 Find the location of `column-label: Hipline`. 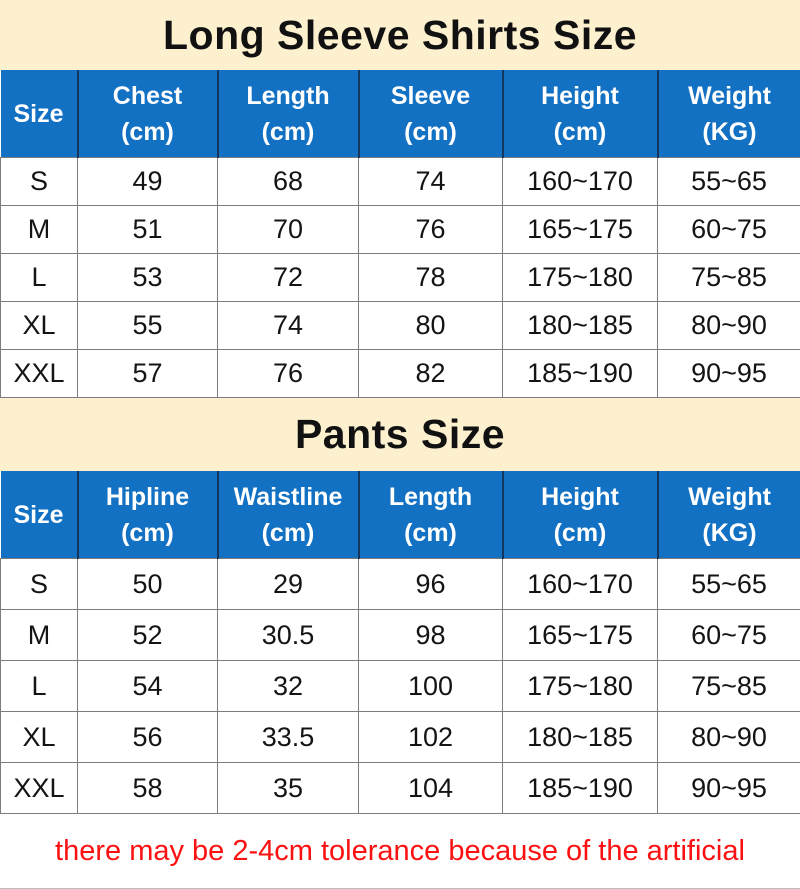

column-label: Hipline is located at coordinates (147, 496).